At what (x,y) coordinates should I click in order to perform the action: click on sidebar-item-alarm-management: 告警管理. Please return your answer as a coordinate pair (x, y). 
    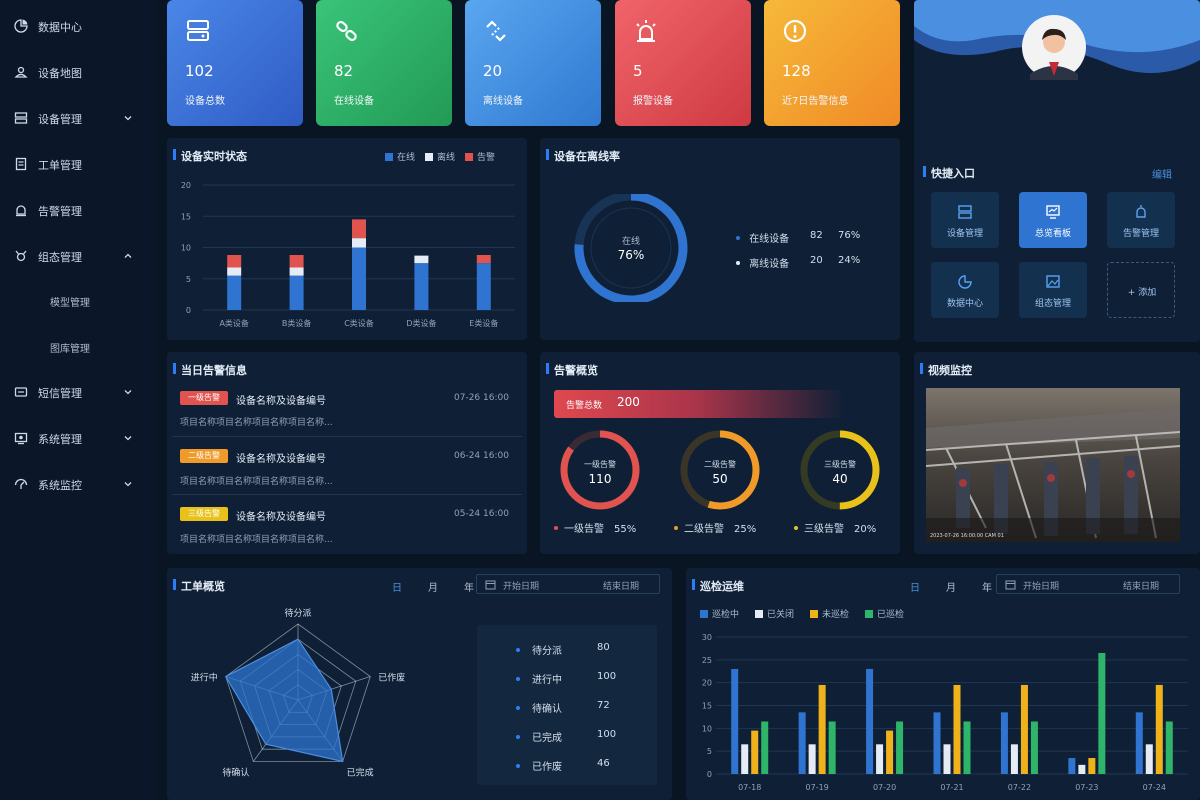
    Looking at the image, I should click on (78, 210).